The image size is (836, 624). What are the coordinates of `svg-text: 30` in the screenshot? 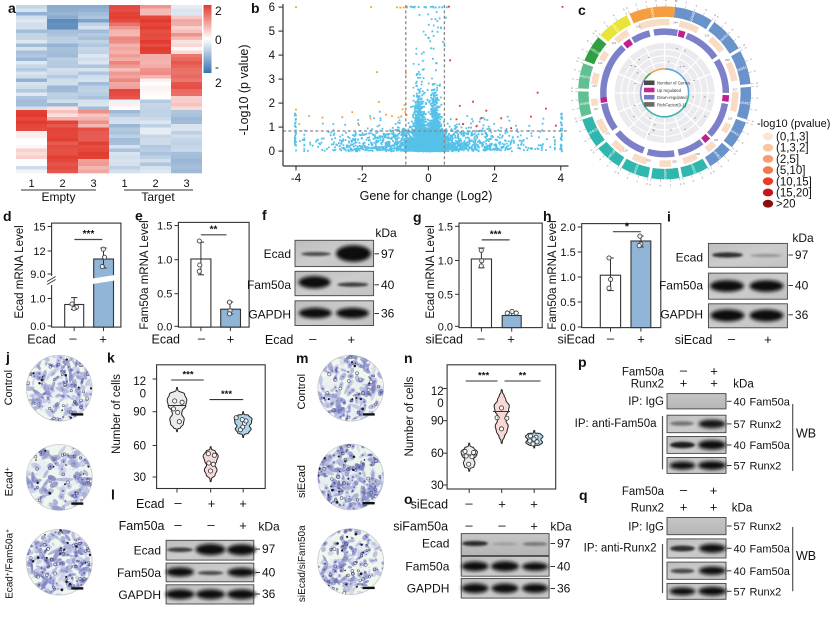 It's located at (139, 478).